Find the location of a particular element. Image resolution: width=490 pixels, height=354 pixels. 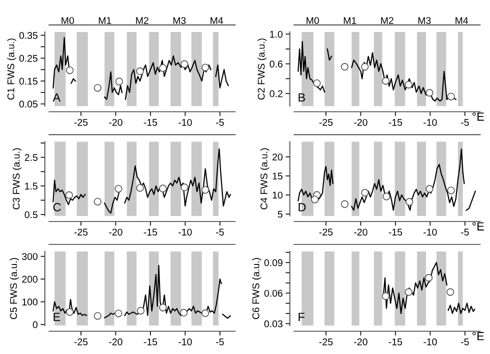

annotation: B is located at coordinates (301, 97).